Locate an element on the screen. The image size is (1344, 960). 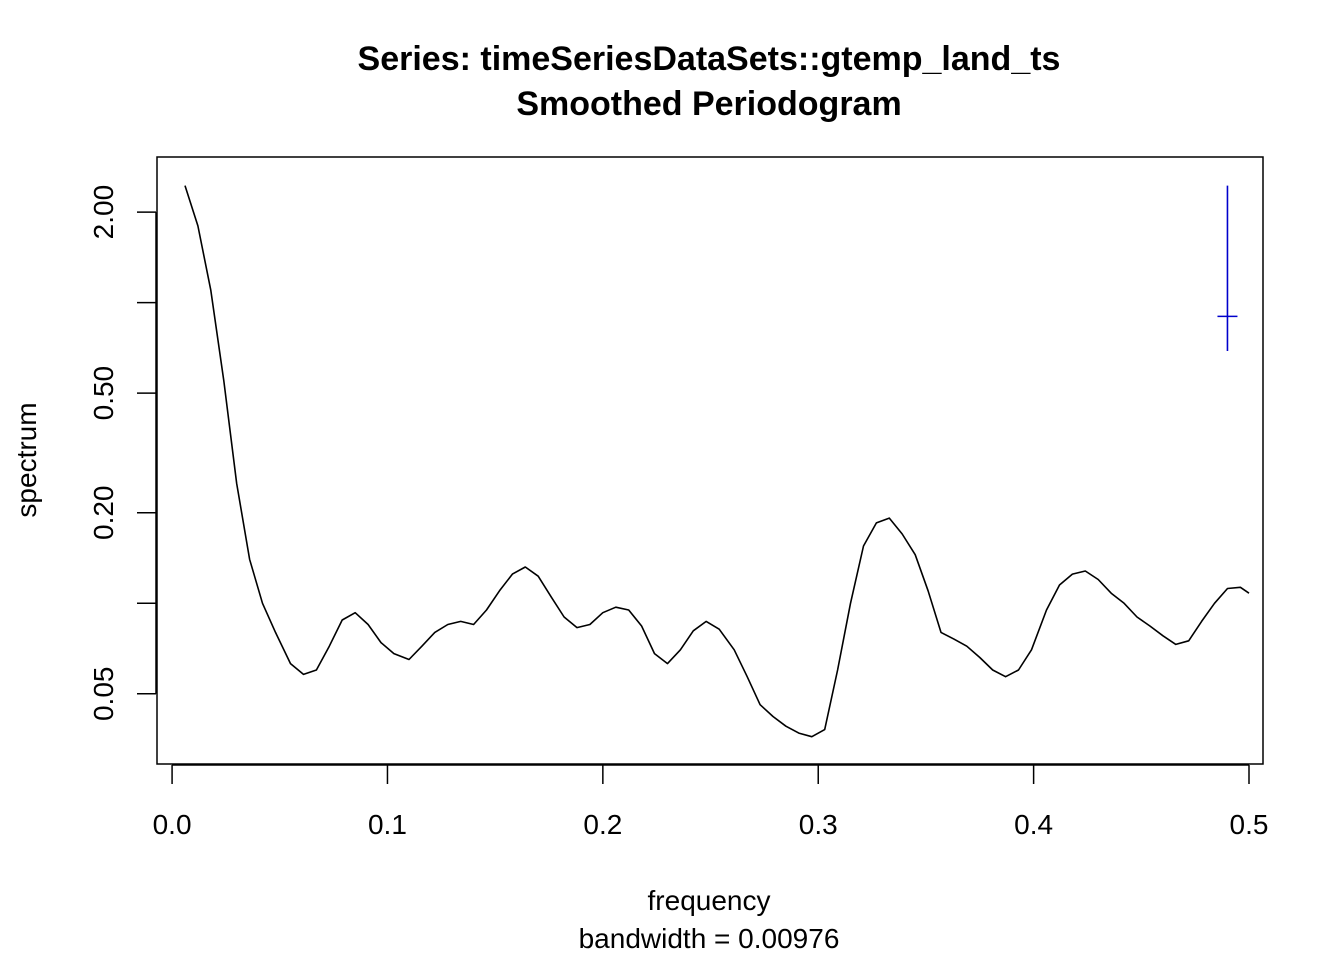
confidence-interval-bar is located at coordinates (1227, 268).